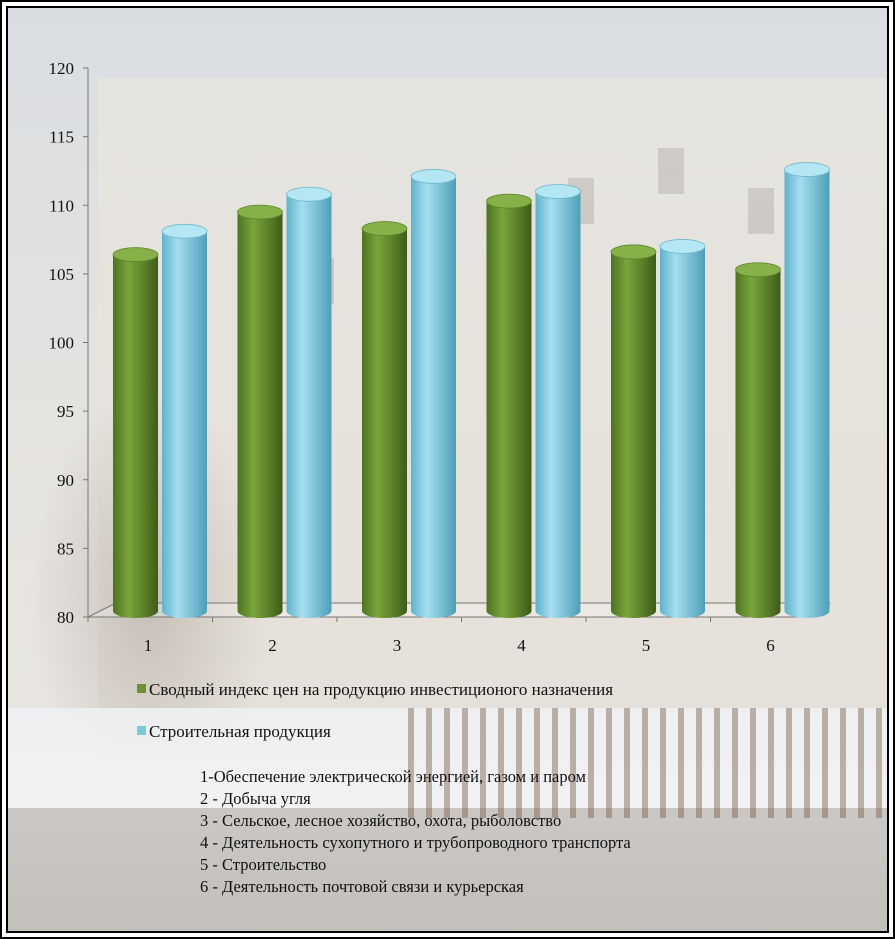 The image size is (895, 939). I want to click on x-tick-label: 3, so click(397, 645).